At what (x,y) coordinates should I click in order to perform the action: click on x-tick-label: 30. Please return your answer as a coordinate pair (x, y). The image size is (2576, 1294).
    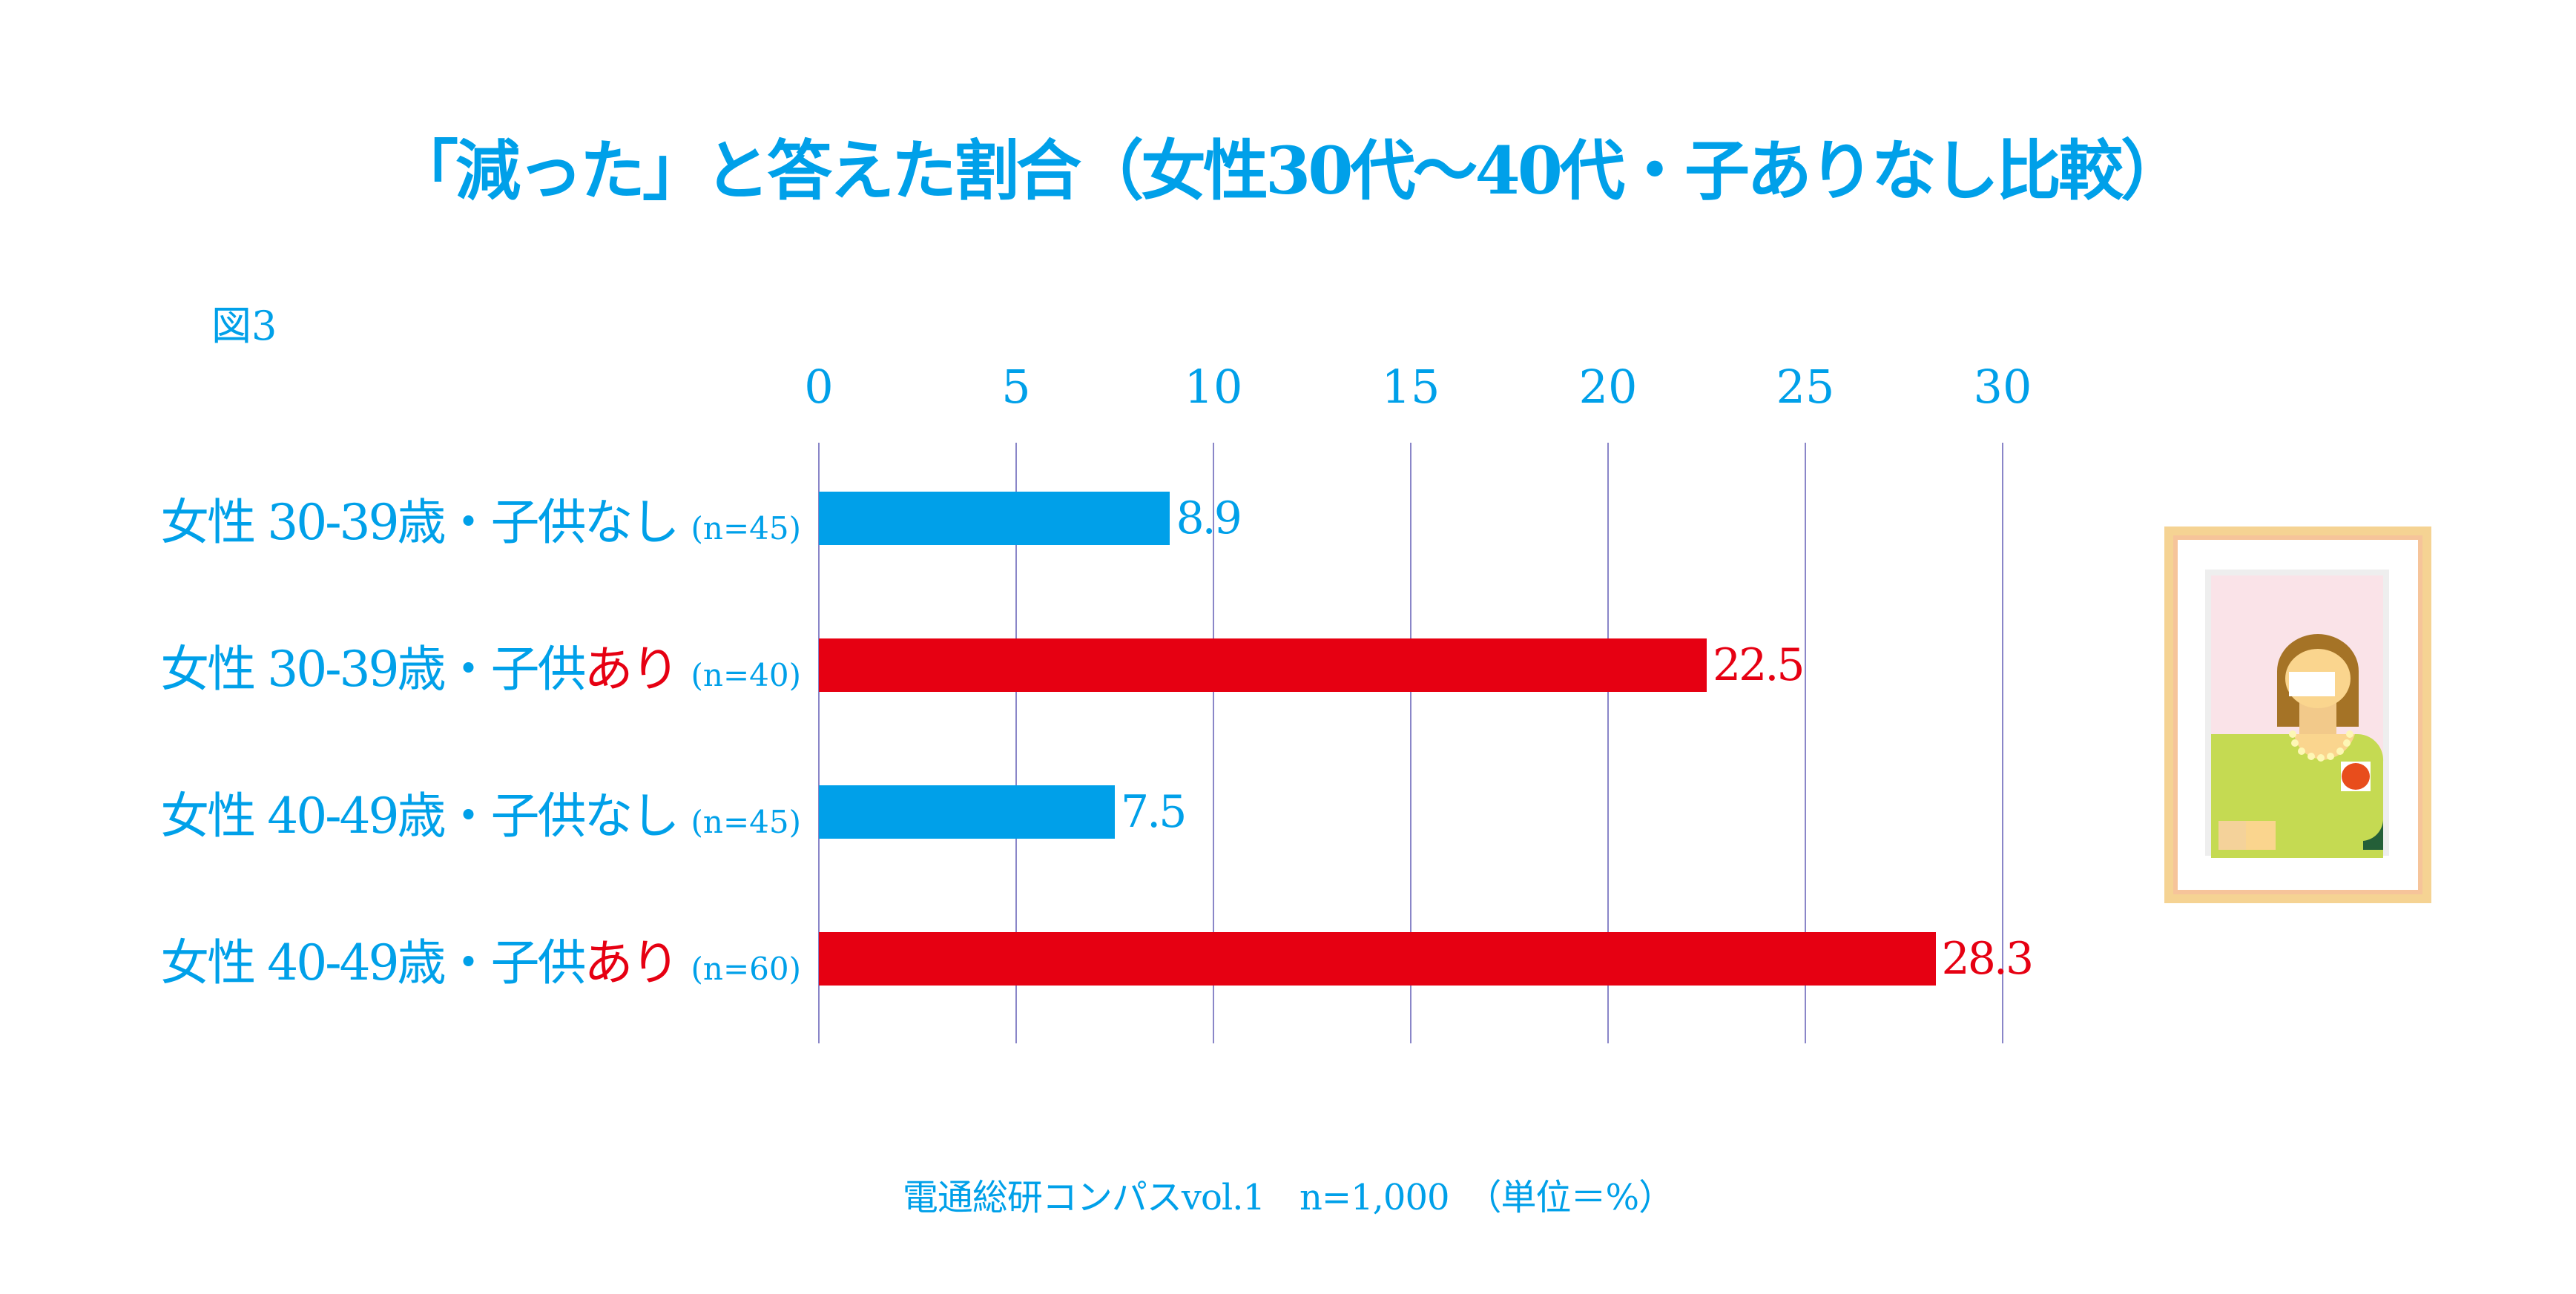
    Looking at the image, I should click on (2003, 387).